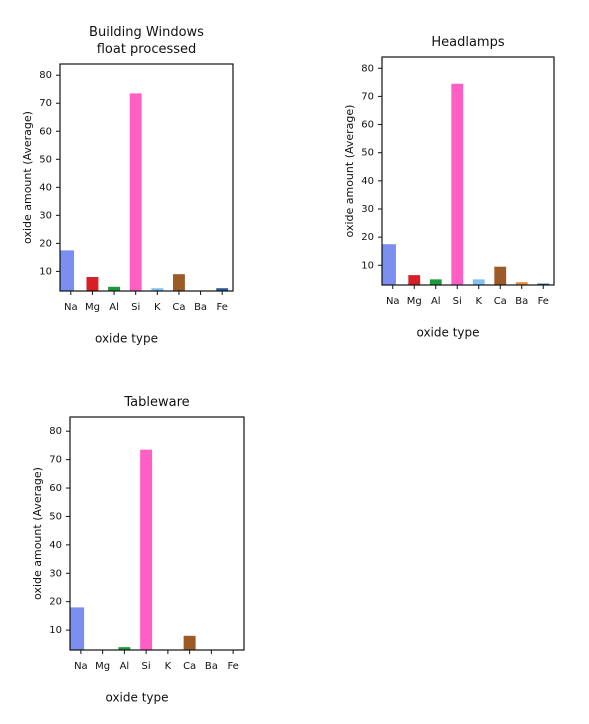 The height and width of the screenshot is (724, 589). I want to click on chart-title: Headlamps, so click(468, 42).